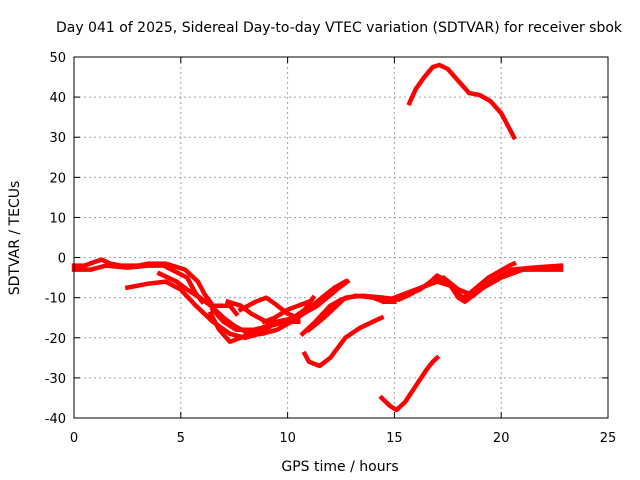 The height and width of the screenshot is (480, 640). I want to click on y-axis-label: SDTVAR / TECUs, so click(15, 238).